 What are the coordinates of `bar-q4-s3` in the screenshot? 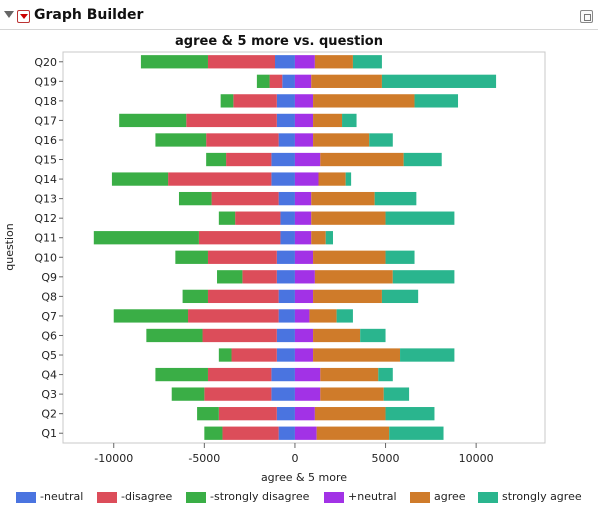 It's located at (307, 374).